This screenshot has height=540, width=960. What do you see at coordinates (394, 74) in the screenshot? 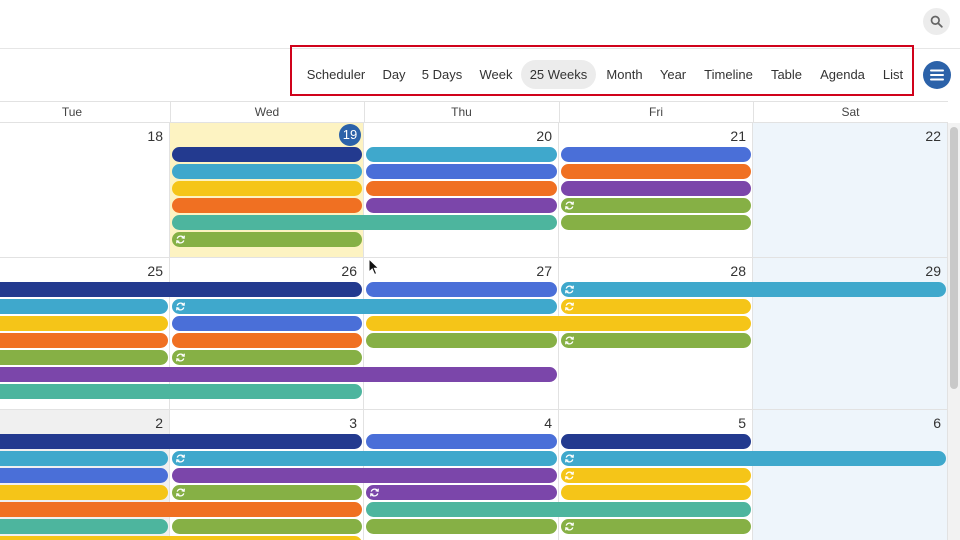
I see `view-button-day: Day` at bounding box center [394, 74].